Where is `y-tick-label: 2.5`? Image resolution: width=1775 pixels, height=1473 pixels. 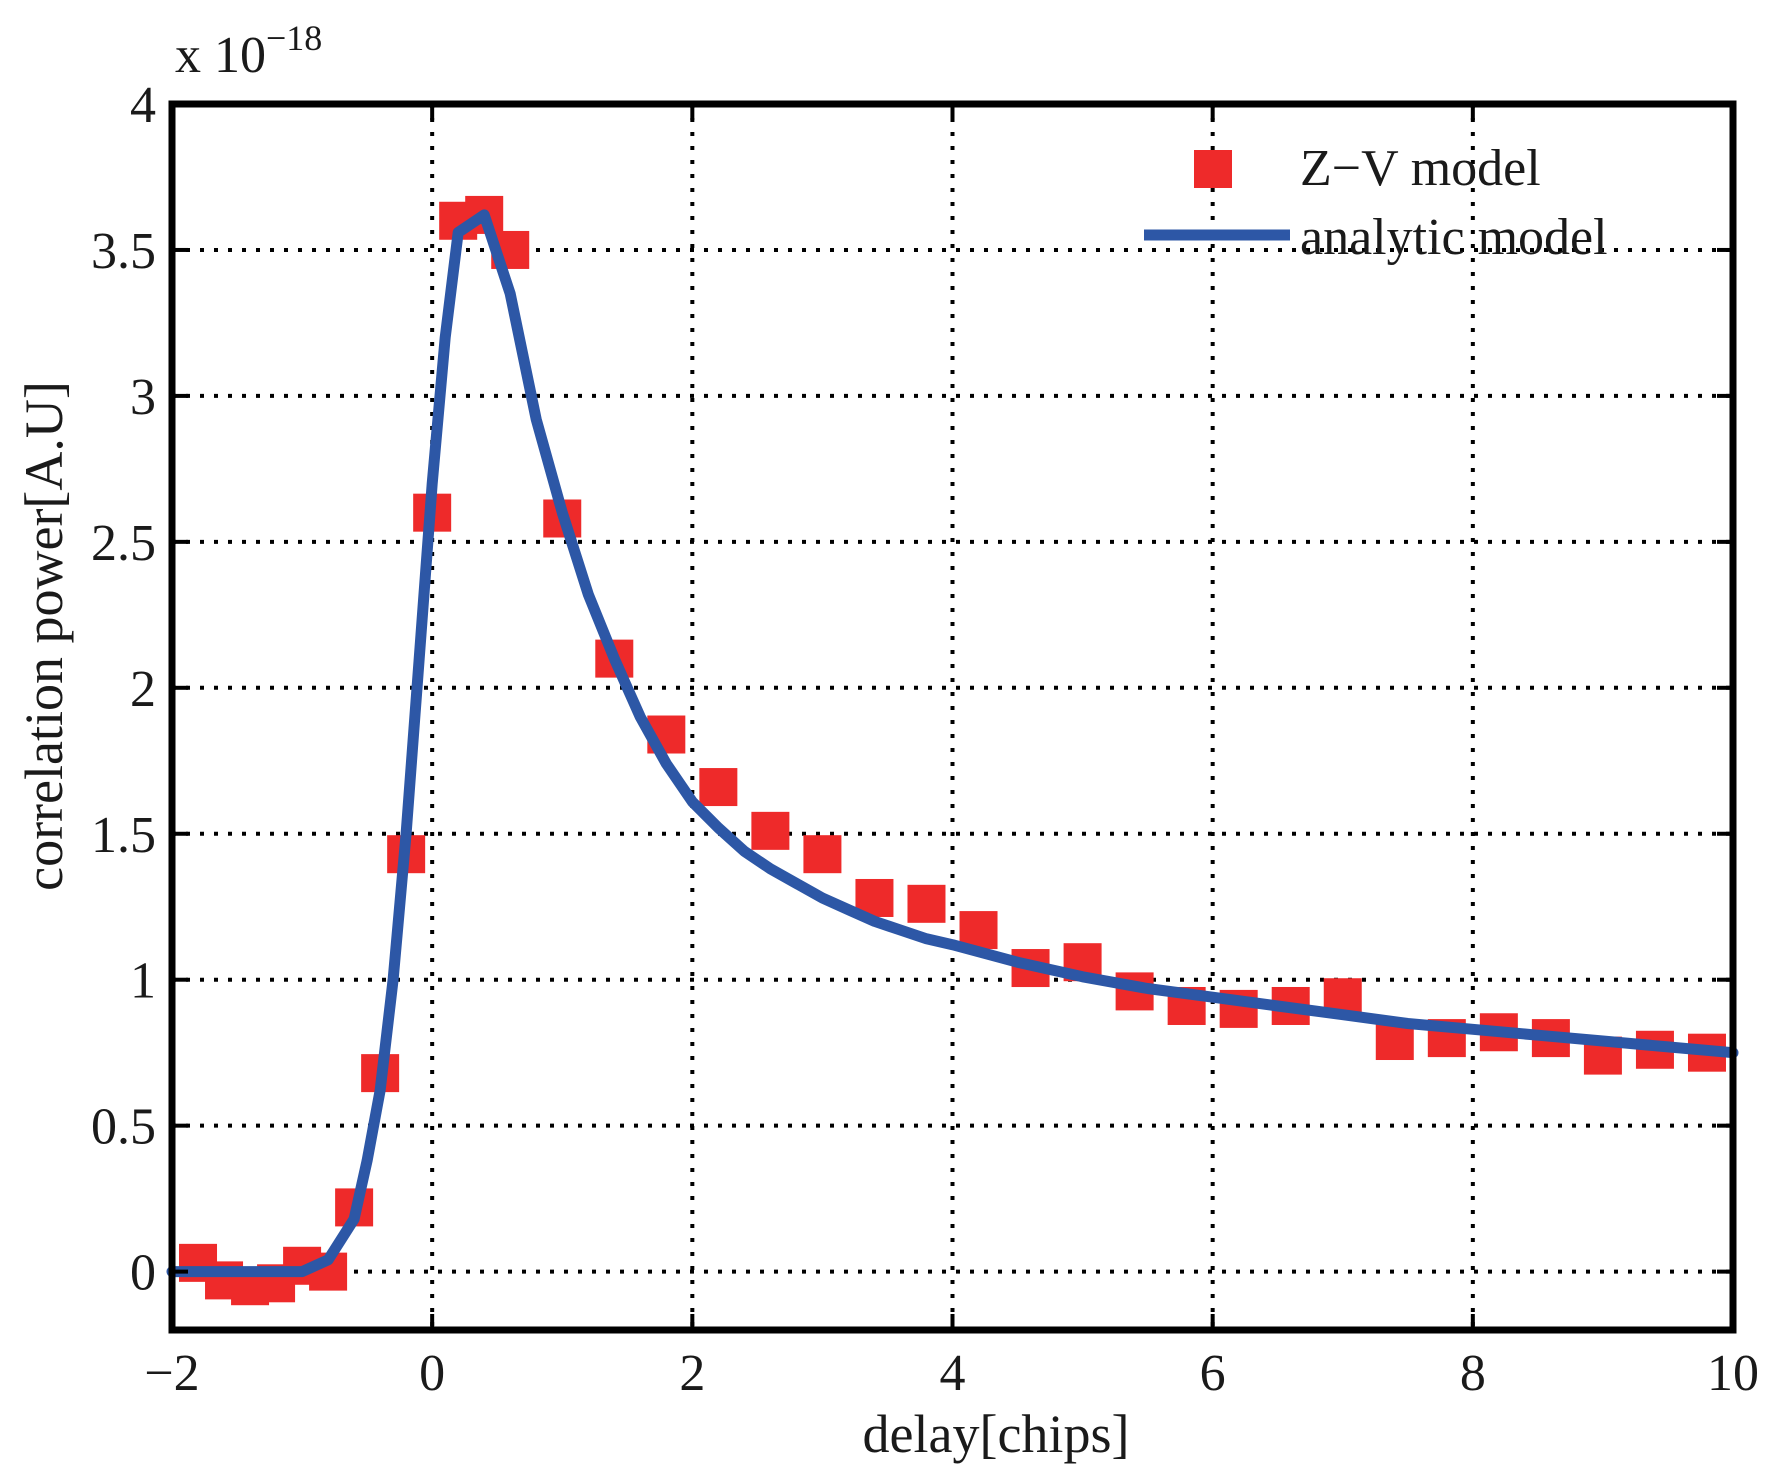
y-tick-label: 2.5 is located at coordinates (123, 543).